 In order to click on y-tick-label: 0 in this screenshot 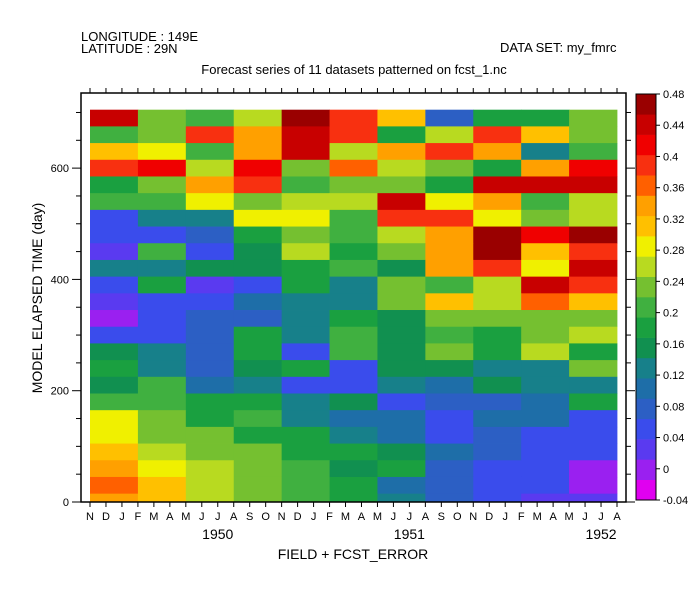, I will do `click(66, 503)`.